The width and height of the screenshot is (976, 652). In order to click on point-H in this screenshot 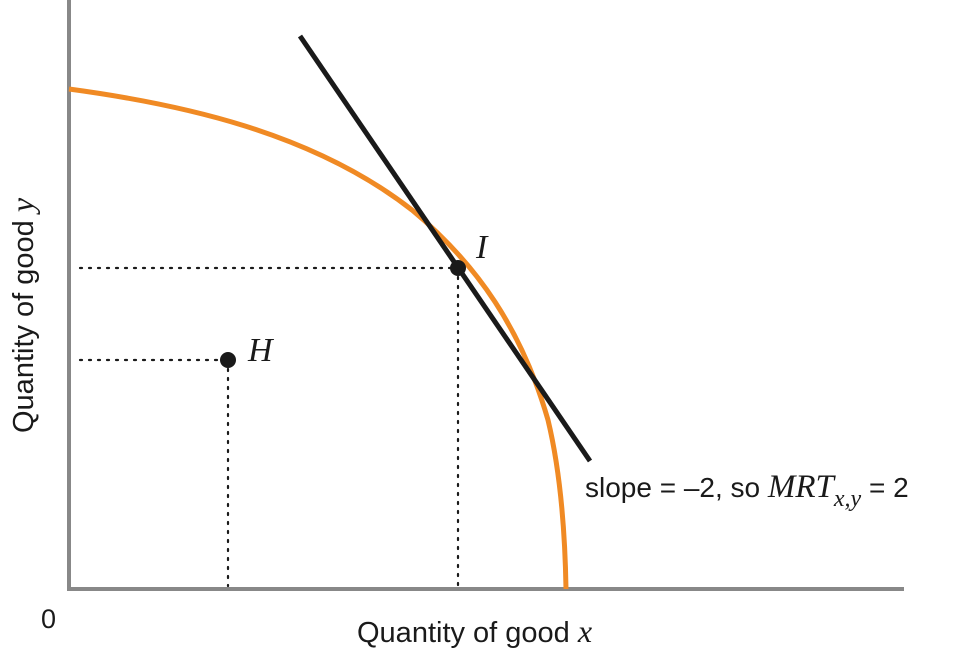, I will do `click(228, 360)`.